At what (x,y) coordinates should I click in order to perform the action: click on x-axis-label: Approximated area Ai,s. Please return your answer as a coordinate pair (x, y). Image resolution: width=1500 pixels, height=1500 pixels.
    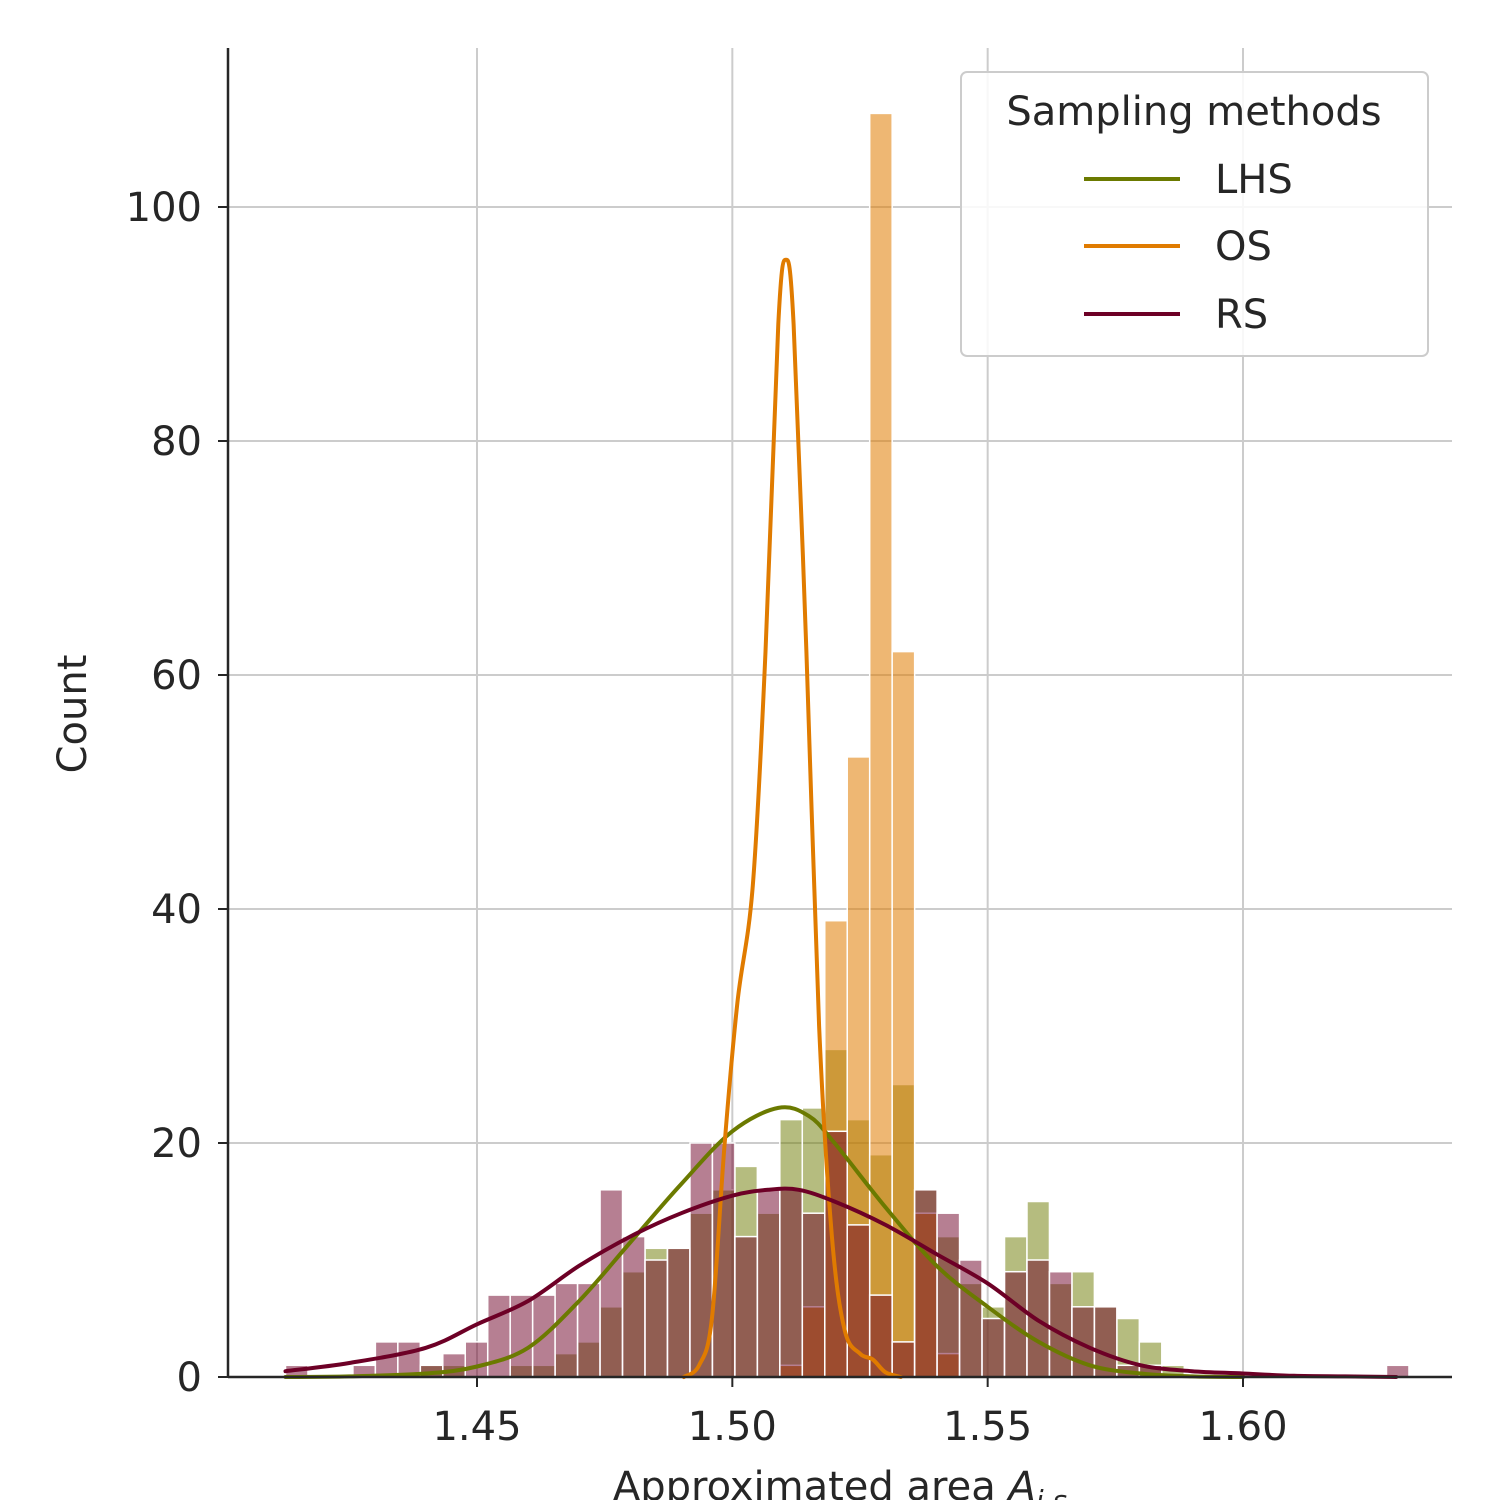
    Looking at the image, I should click on (840, 1482).